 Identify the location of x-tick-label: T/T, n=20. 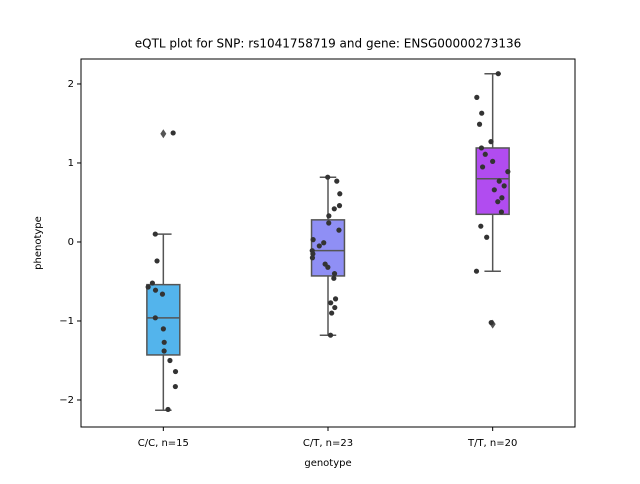
(492, 443).